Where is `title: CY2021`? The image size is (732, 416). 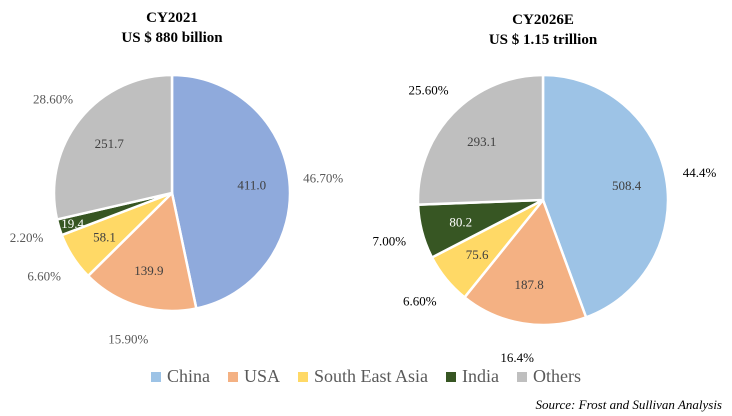 title: CY2021 is located at coordinates (172, 18).